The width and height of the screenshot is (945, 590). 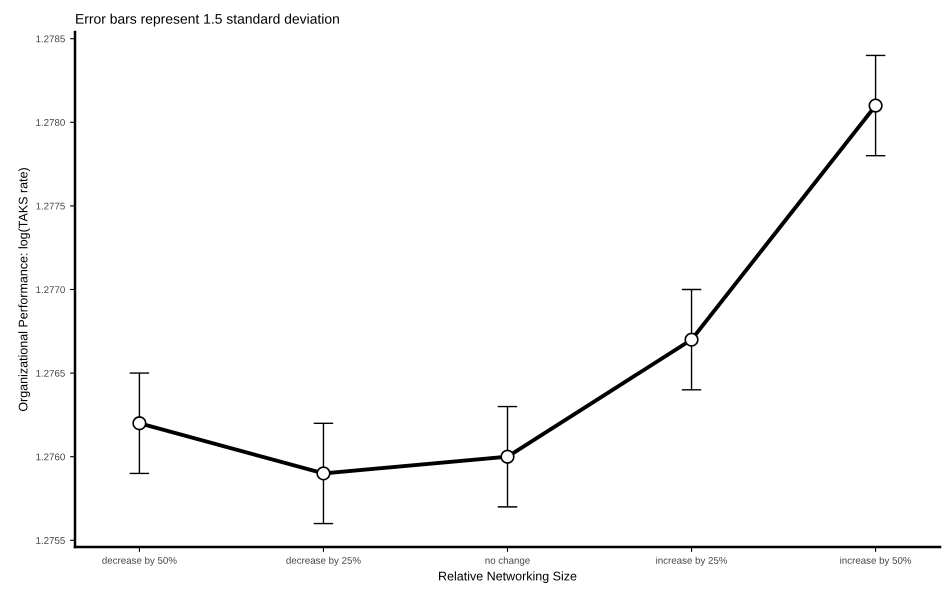 What do you see at coordinates (507, 561) in the screenshot?
I see `x-tick-label: no change` at bounding box center [507, 561].